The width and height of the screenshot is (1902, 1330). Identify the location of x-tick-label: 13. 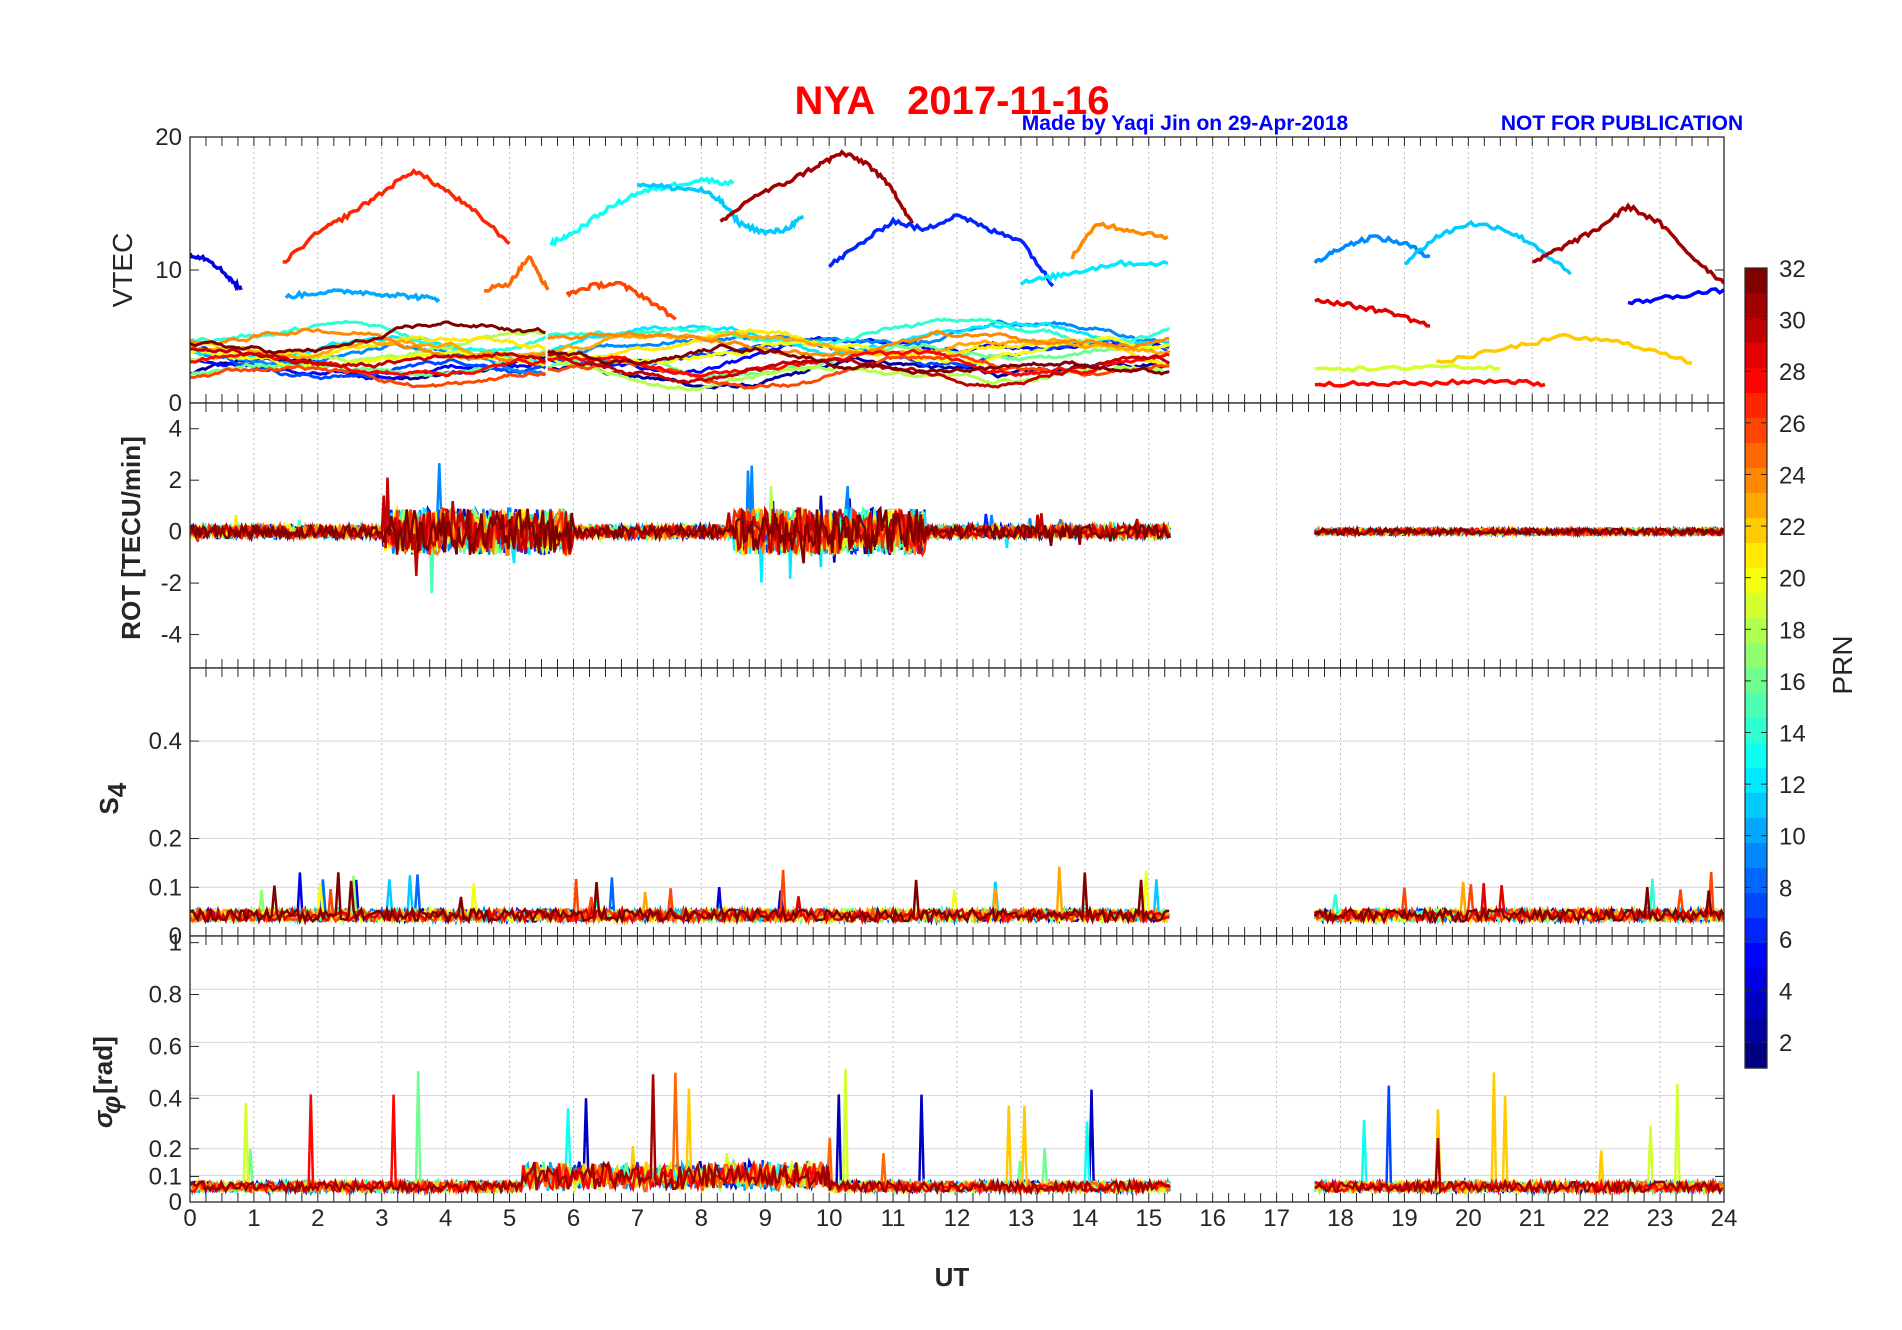
(1021, 1218).